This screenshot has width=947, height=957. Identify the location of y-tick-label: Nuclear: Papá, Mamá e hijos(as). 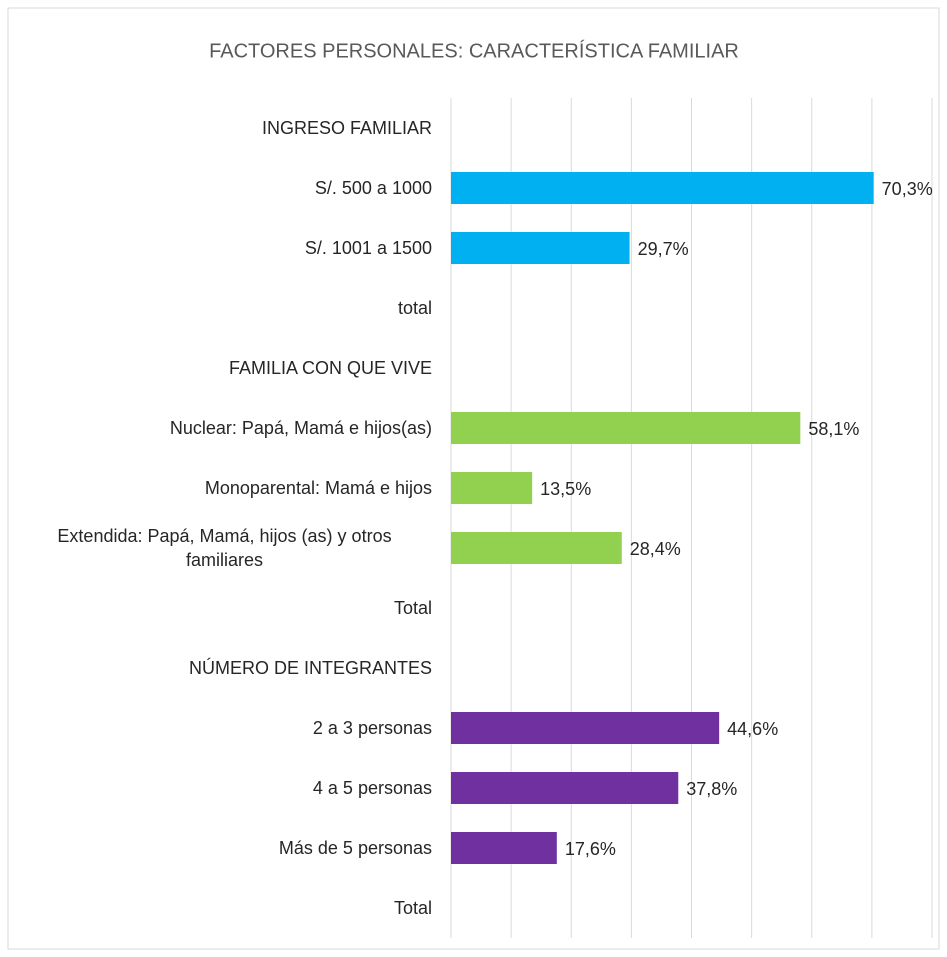
(300, 428).